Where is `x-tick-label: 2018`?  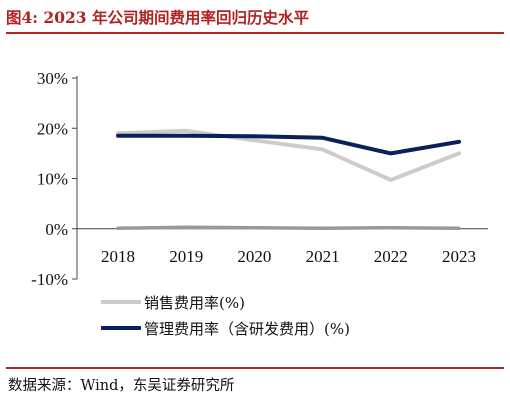
x-tick-label: 2018 is located at coordinates (118, 256).